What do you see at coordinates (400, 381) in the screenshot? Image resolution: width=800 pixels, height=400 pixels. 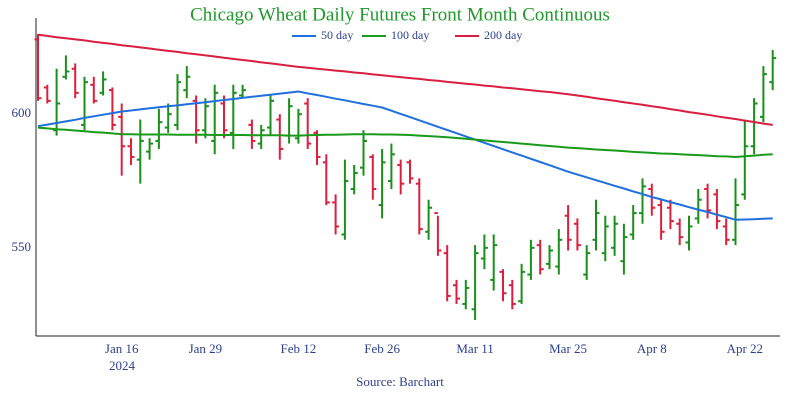 I see `source: Source: Barchart` at bounding box center [400, 381].